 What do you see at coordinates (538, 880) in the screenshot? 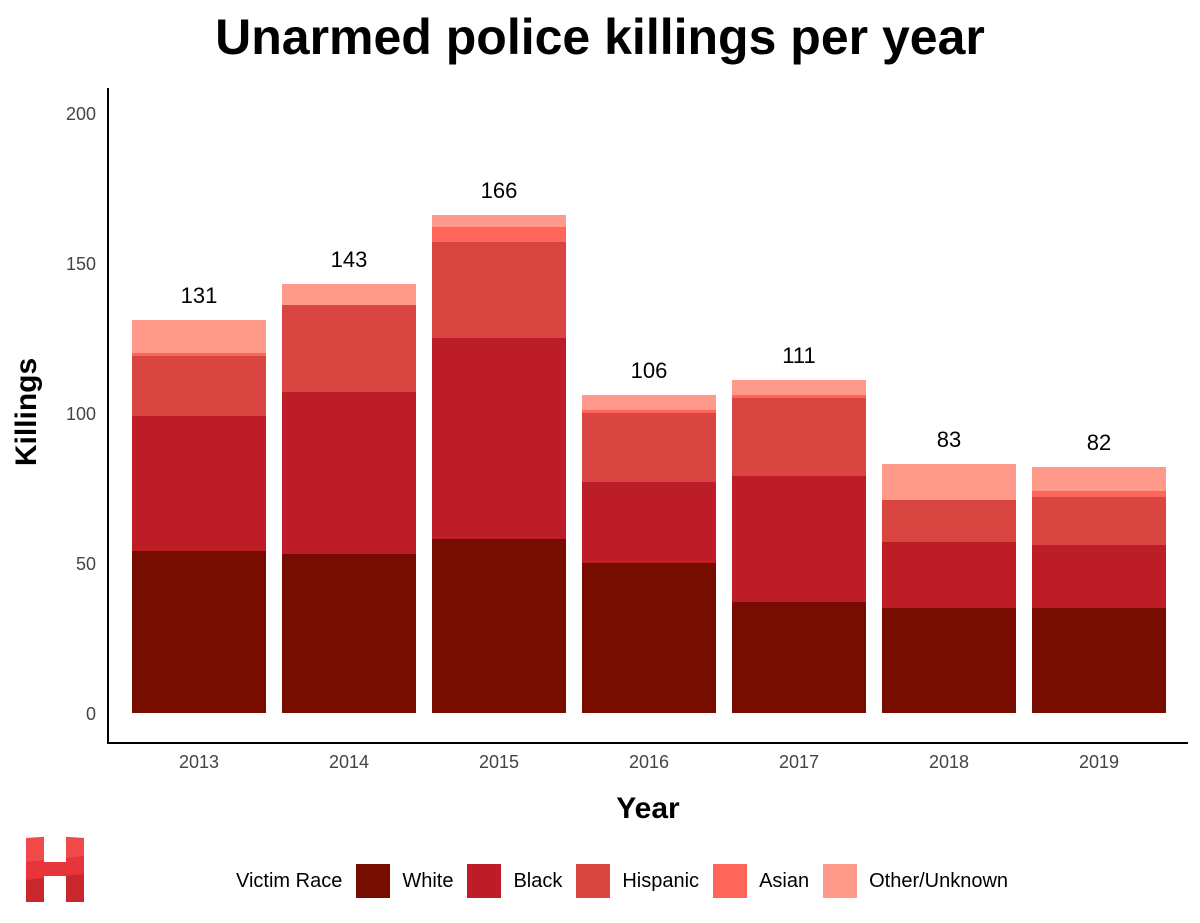
I see `legend-label-black: Black` at bounding box center [538, 880].